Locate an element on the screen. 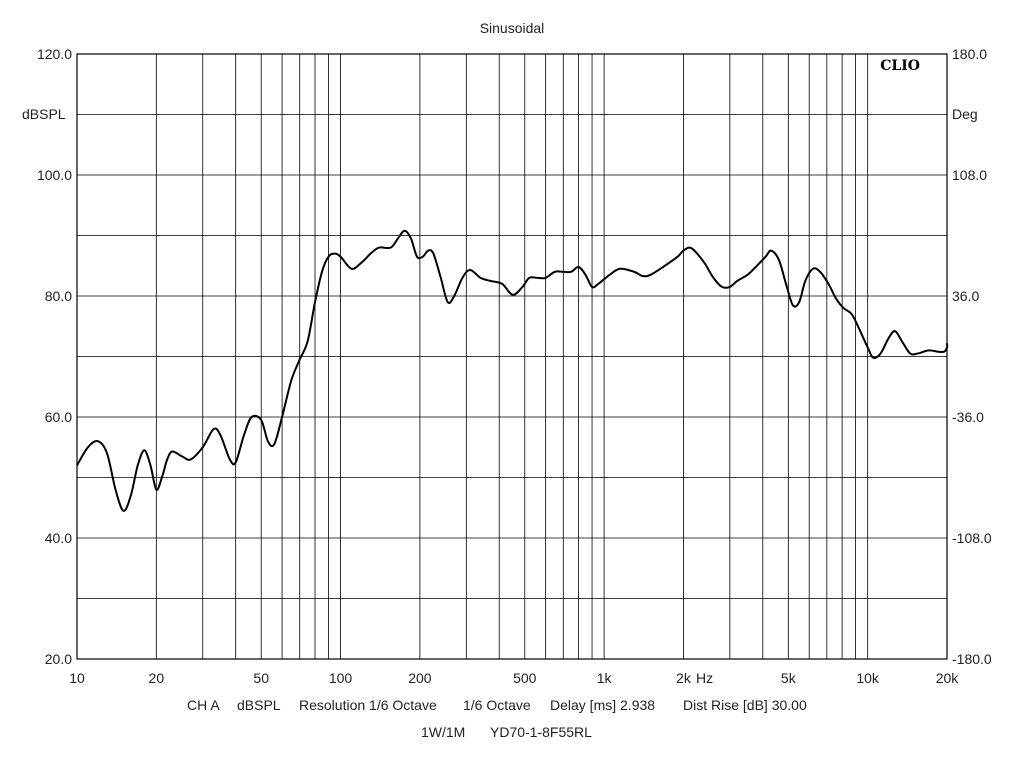 The width and height of the screenshot is (1024, 768). y2-tick-label: 180.0 is located at coordinates (969, 54).